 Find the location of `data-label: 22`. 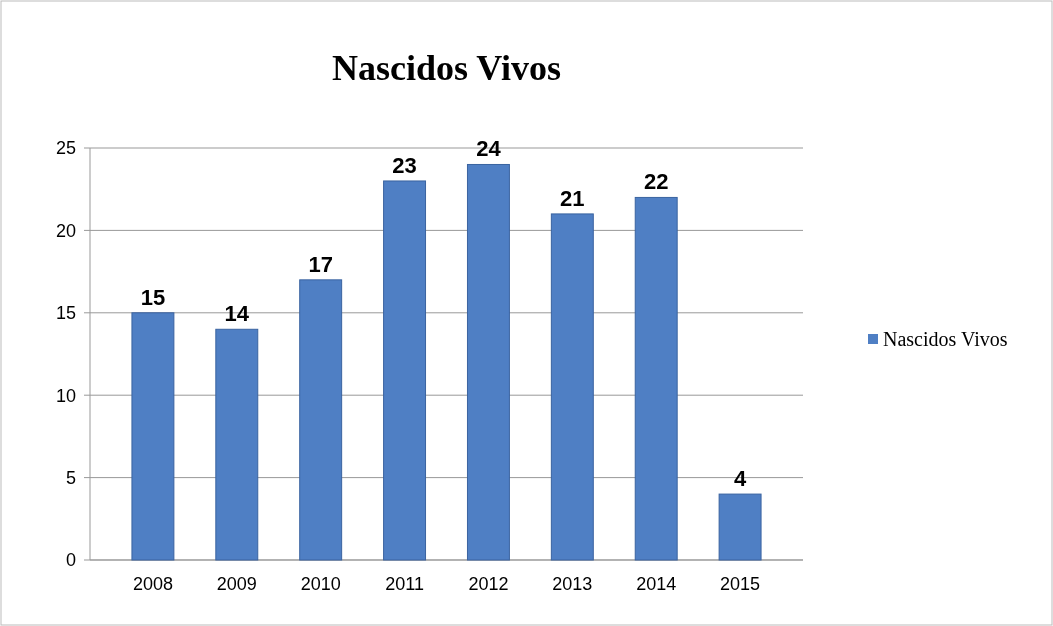

data-label: 22 is located at coordinates (656, 182).